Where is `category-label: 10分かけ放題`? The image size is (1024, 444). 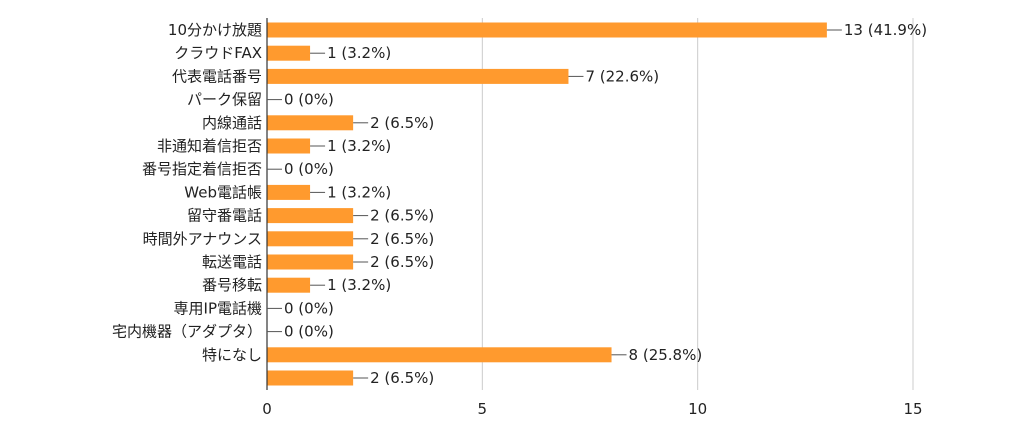 category-label: 10分かけ放題 is located at coordinates (215, 30).